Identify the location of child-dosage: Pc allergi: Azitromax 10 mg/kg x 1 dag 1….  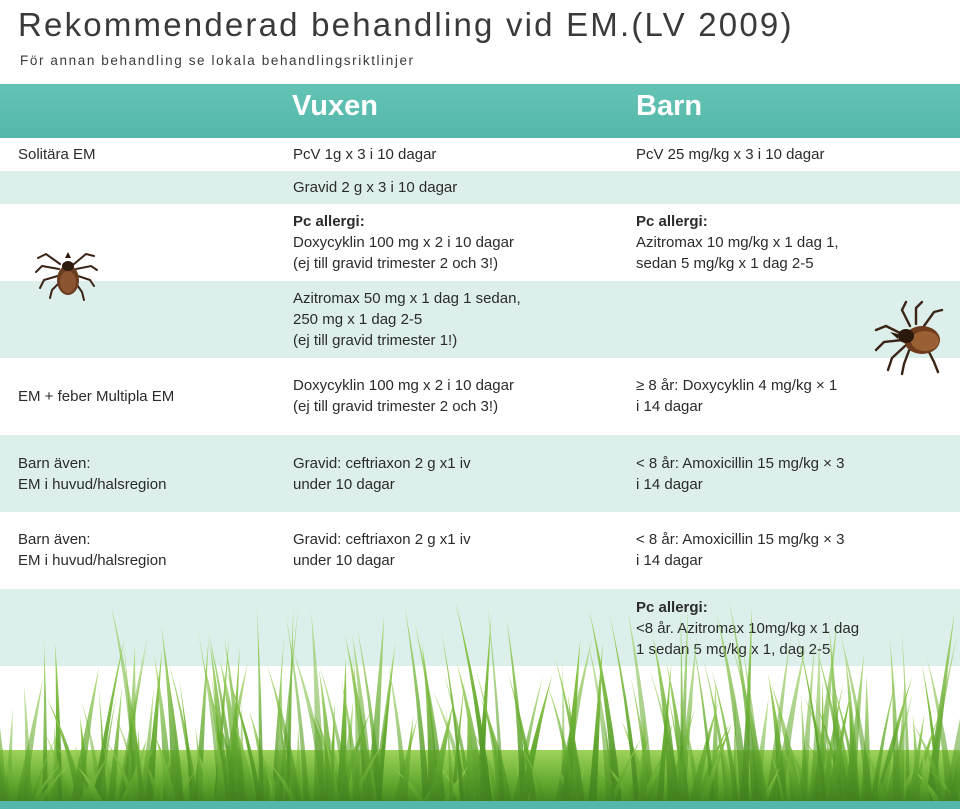
(737, 242).